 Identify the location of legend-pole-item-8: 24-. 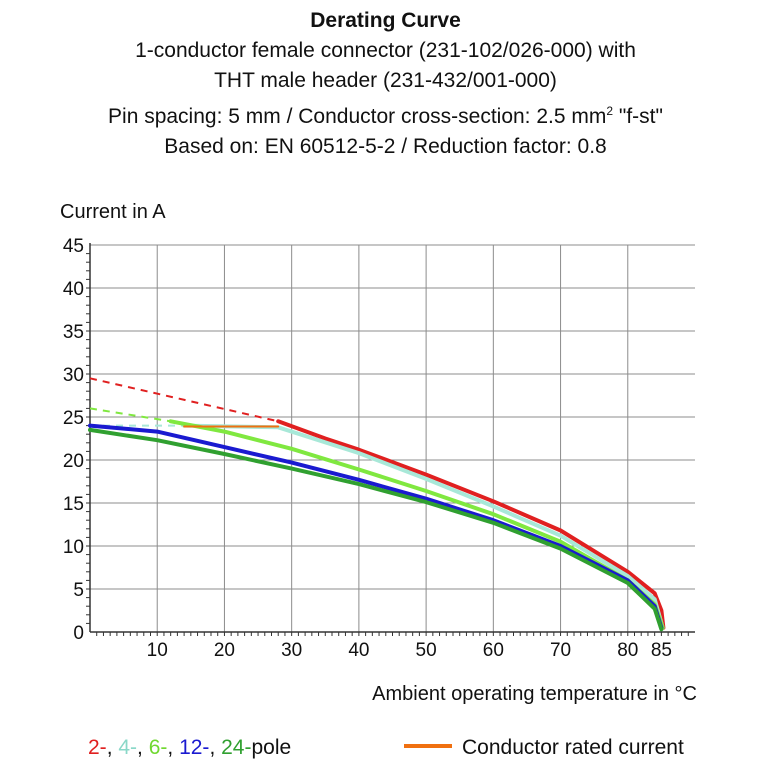
(236, 747).